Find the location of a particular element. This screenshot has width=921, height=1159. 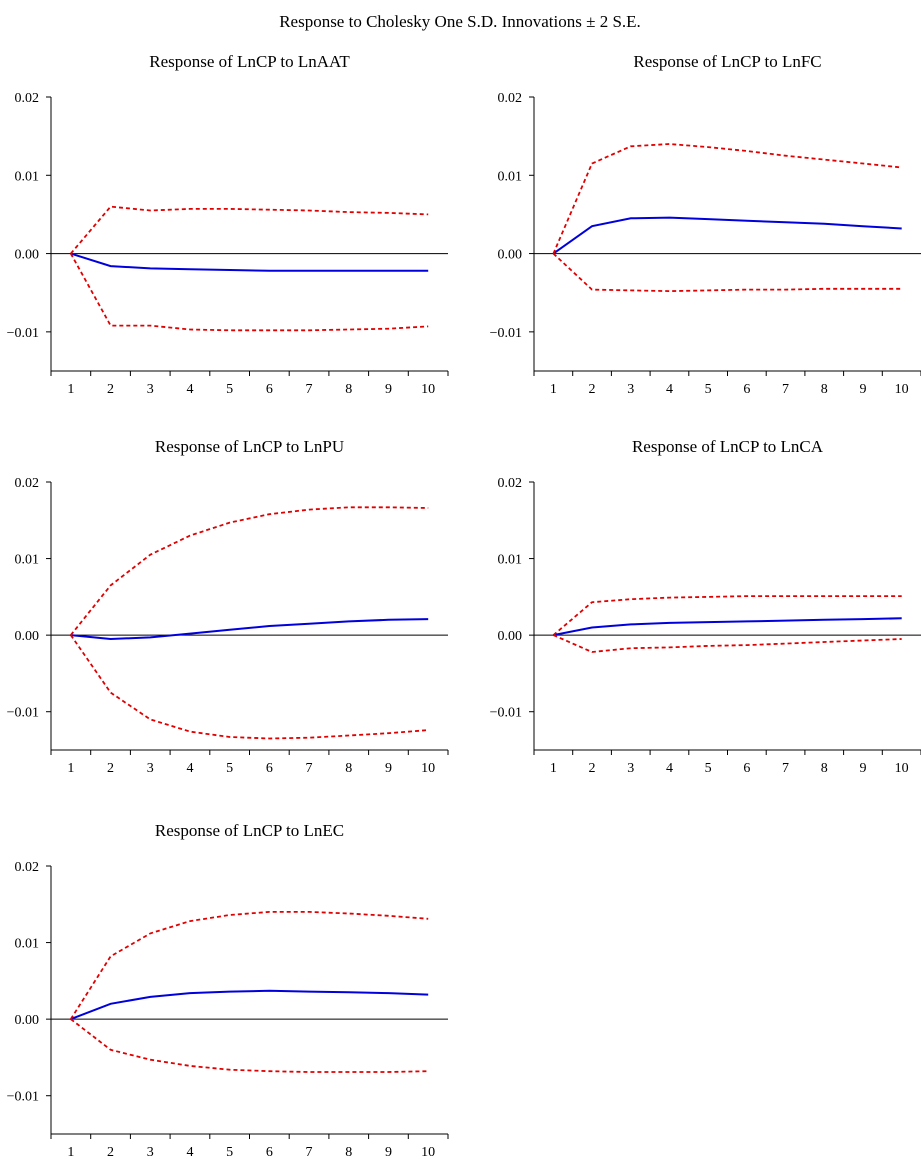

panel-title: Response of LnCP to LnCA is located at coordinates (728, 446).